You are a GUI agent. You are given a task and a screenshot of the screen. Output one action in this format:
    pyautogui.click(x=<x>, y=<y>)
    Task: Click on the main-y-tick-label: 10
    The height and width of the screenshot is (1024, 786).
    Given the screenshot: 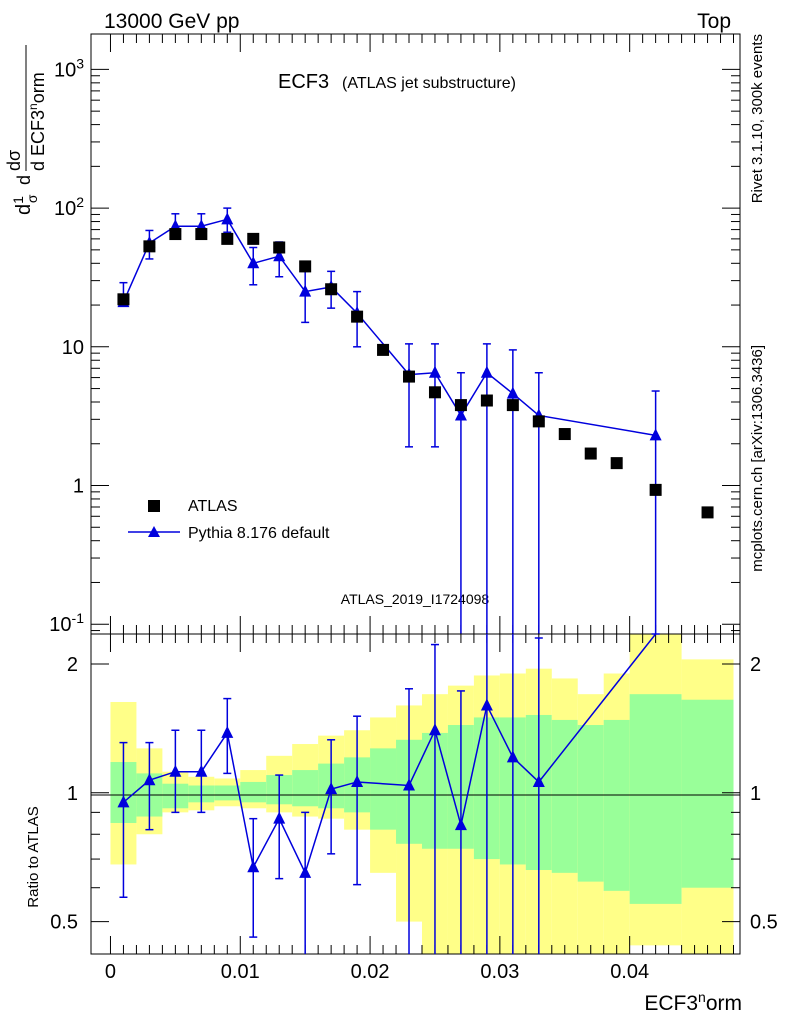 What is the action you would take?
    pyautogui.click(x=73, y=348)
    